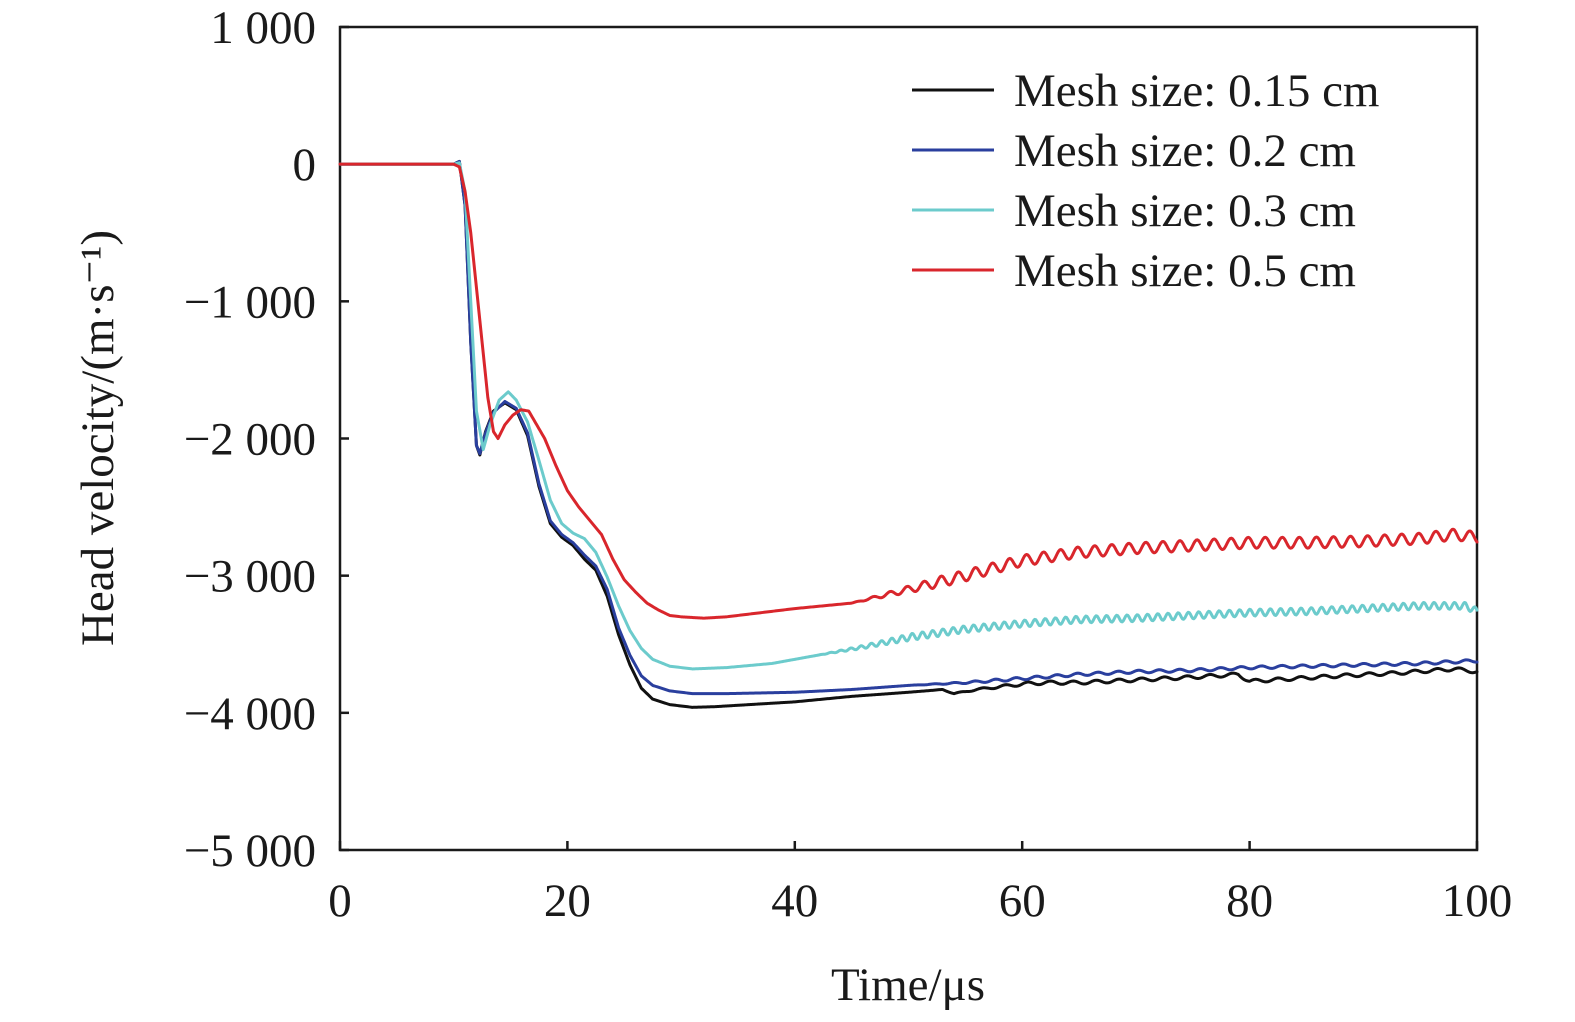 The image size is (1575, 1022). Describe the element at coordinates (1185, 211) in the screenshot. I see `legend-label-2: Mesh size: 0.3 cm` at that location.